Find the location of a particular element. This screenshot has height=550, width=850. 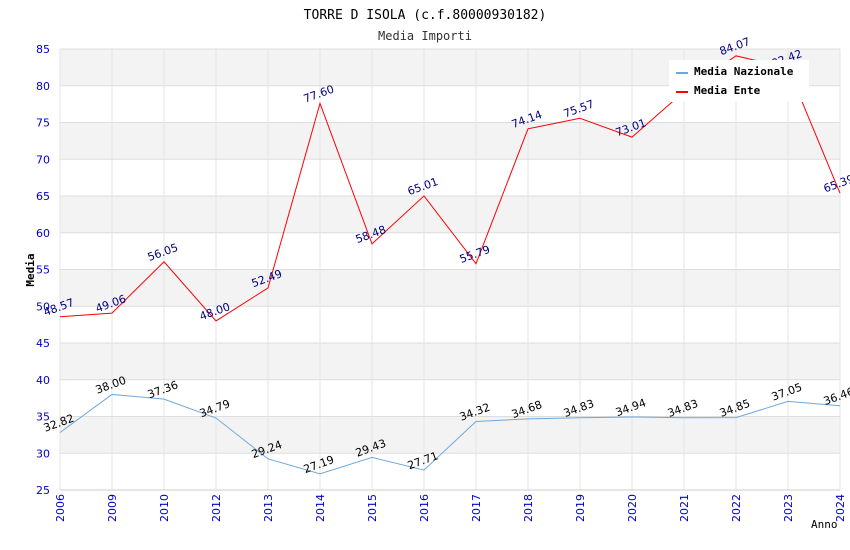

x-tick-label: 2022 is located at coordinates (736, 508).